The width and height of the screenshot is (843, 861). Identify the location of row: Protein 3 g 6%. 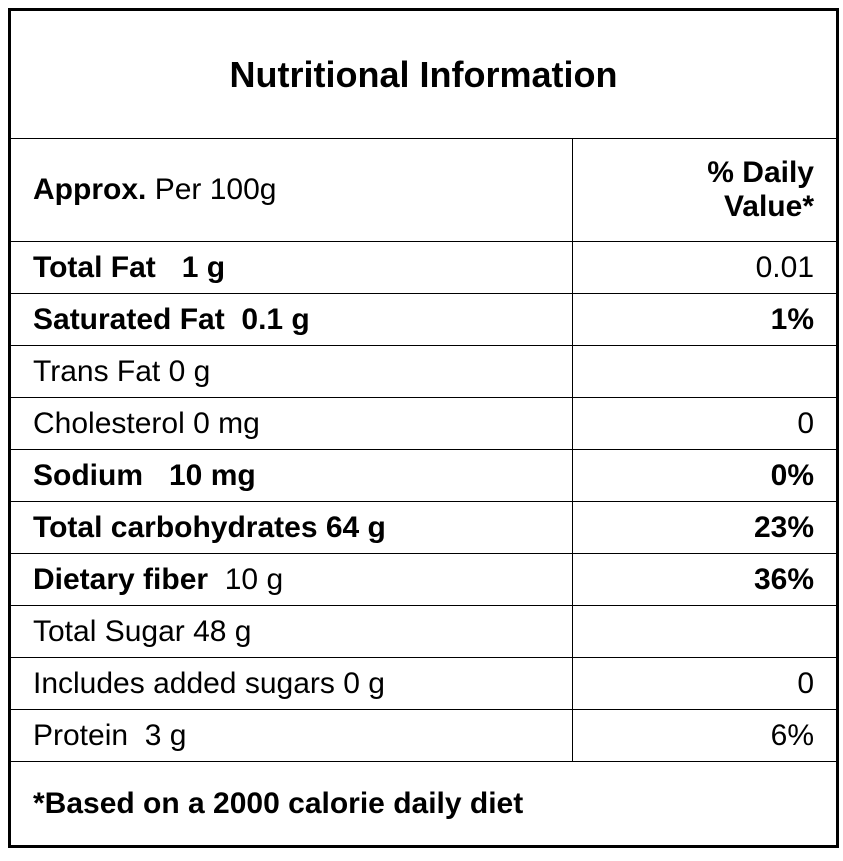
(423, 735).